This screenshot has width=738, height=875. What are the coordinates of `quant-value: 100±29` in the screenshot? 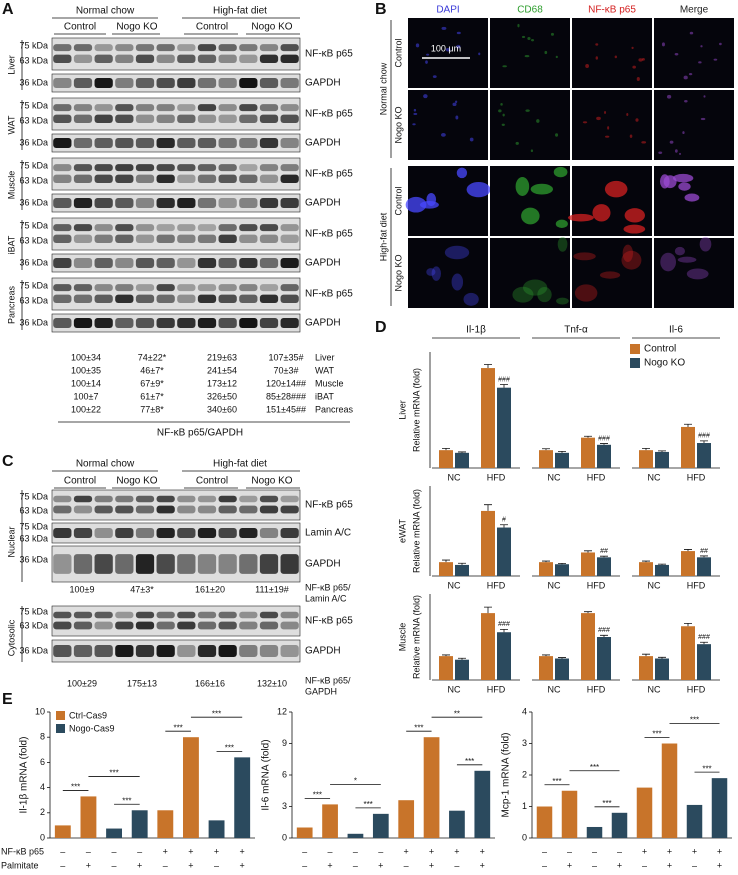 It's located at (82, 683).